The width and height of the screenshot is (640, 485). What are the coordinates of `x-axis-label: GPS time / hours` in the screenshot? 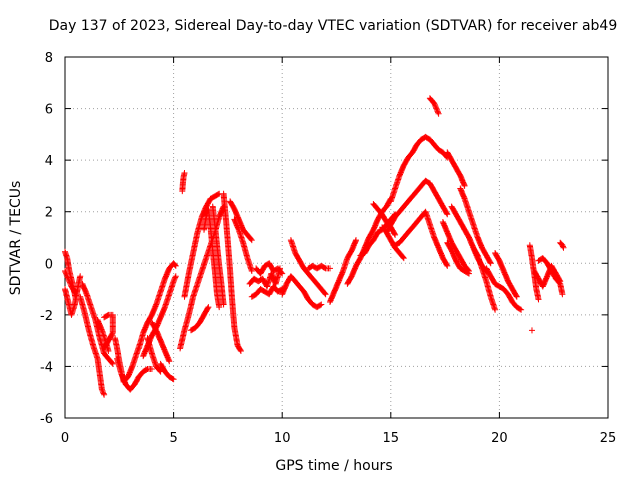 It's located at (333, 466).